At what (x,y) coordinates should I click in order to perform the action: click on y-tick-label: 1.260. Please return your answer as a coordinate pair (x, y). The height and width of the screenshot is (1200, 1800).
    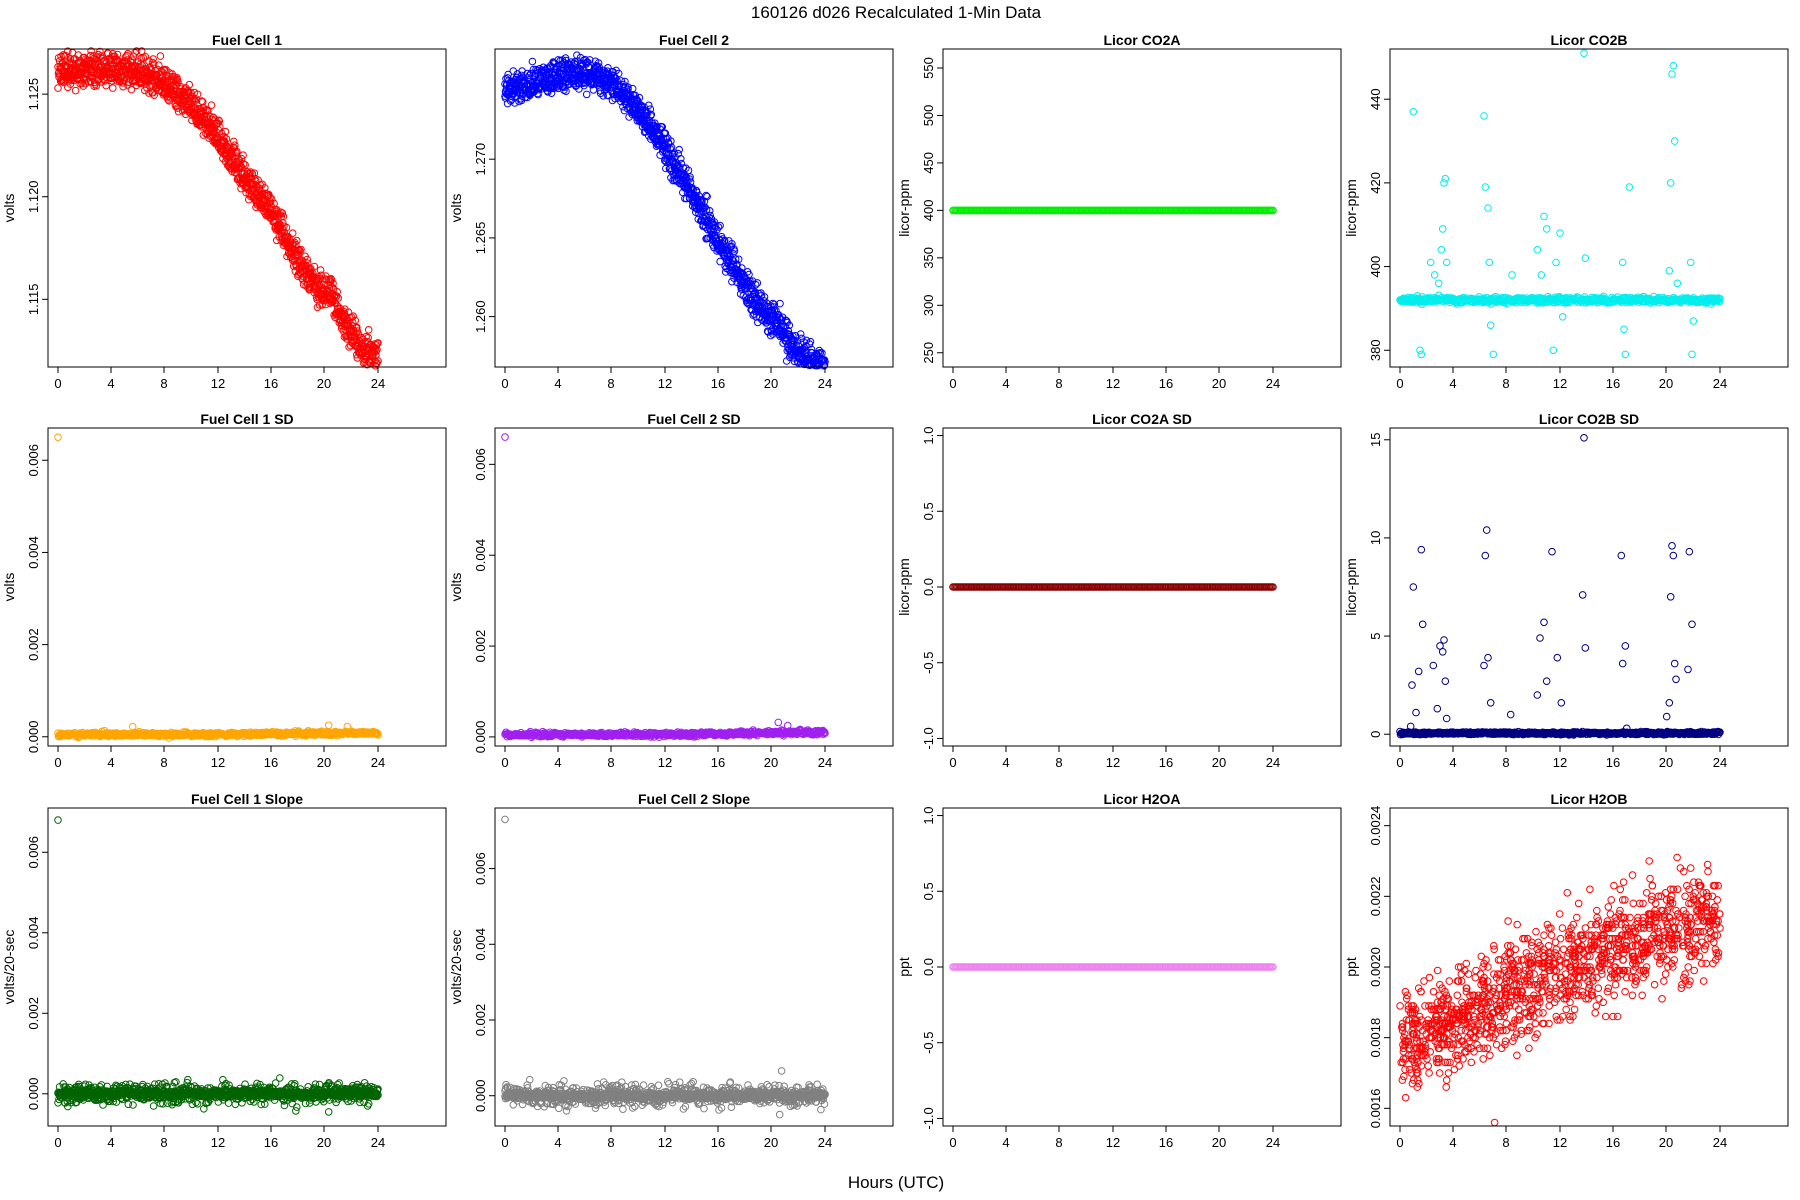
    Looking at the image, I should click on (480, 316).